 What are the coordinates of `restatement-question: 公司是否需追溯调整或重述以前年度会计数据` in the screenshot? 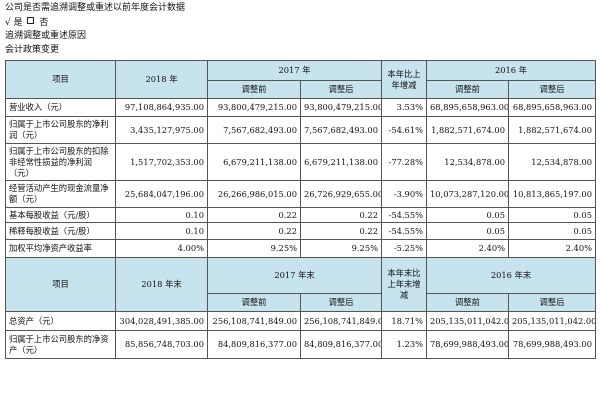 It's located at (95, 8).